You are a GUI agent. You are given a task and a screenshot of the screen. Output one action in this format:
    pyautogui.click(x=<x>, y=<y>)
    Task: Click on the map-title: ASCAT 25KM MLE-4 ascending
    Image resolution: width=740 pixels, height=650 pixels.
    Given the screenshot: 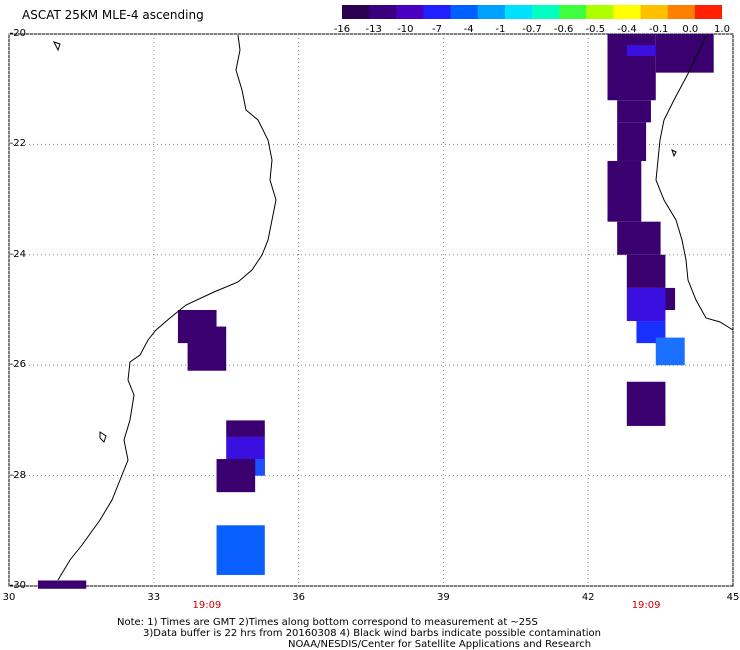 What is the action you would take?
    pyautogui.click(x=113, y=15)
    